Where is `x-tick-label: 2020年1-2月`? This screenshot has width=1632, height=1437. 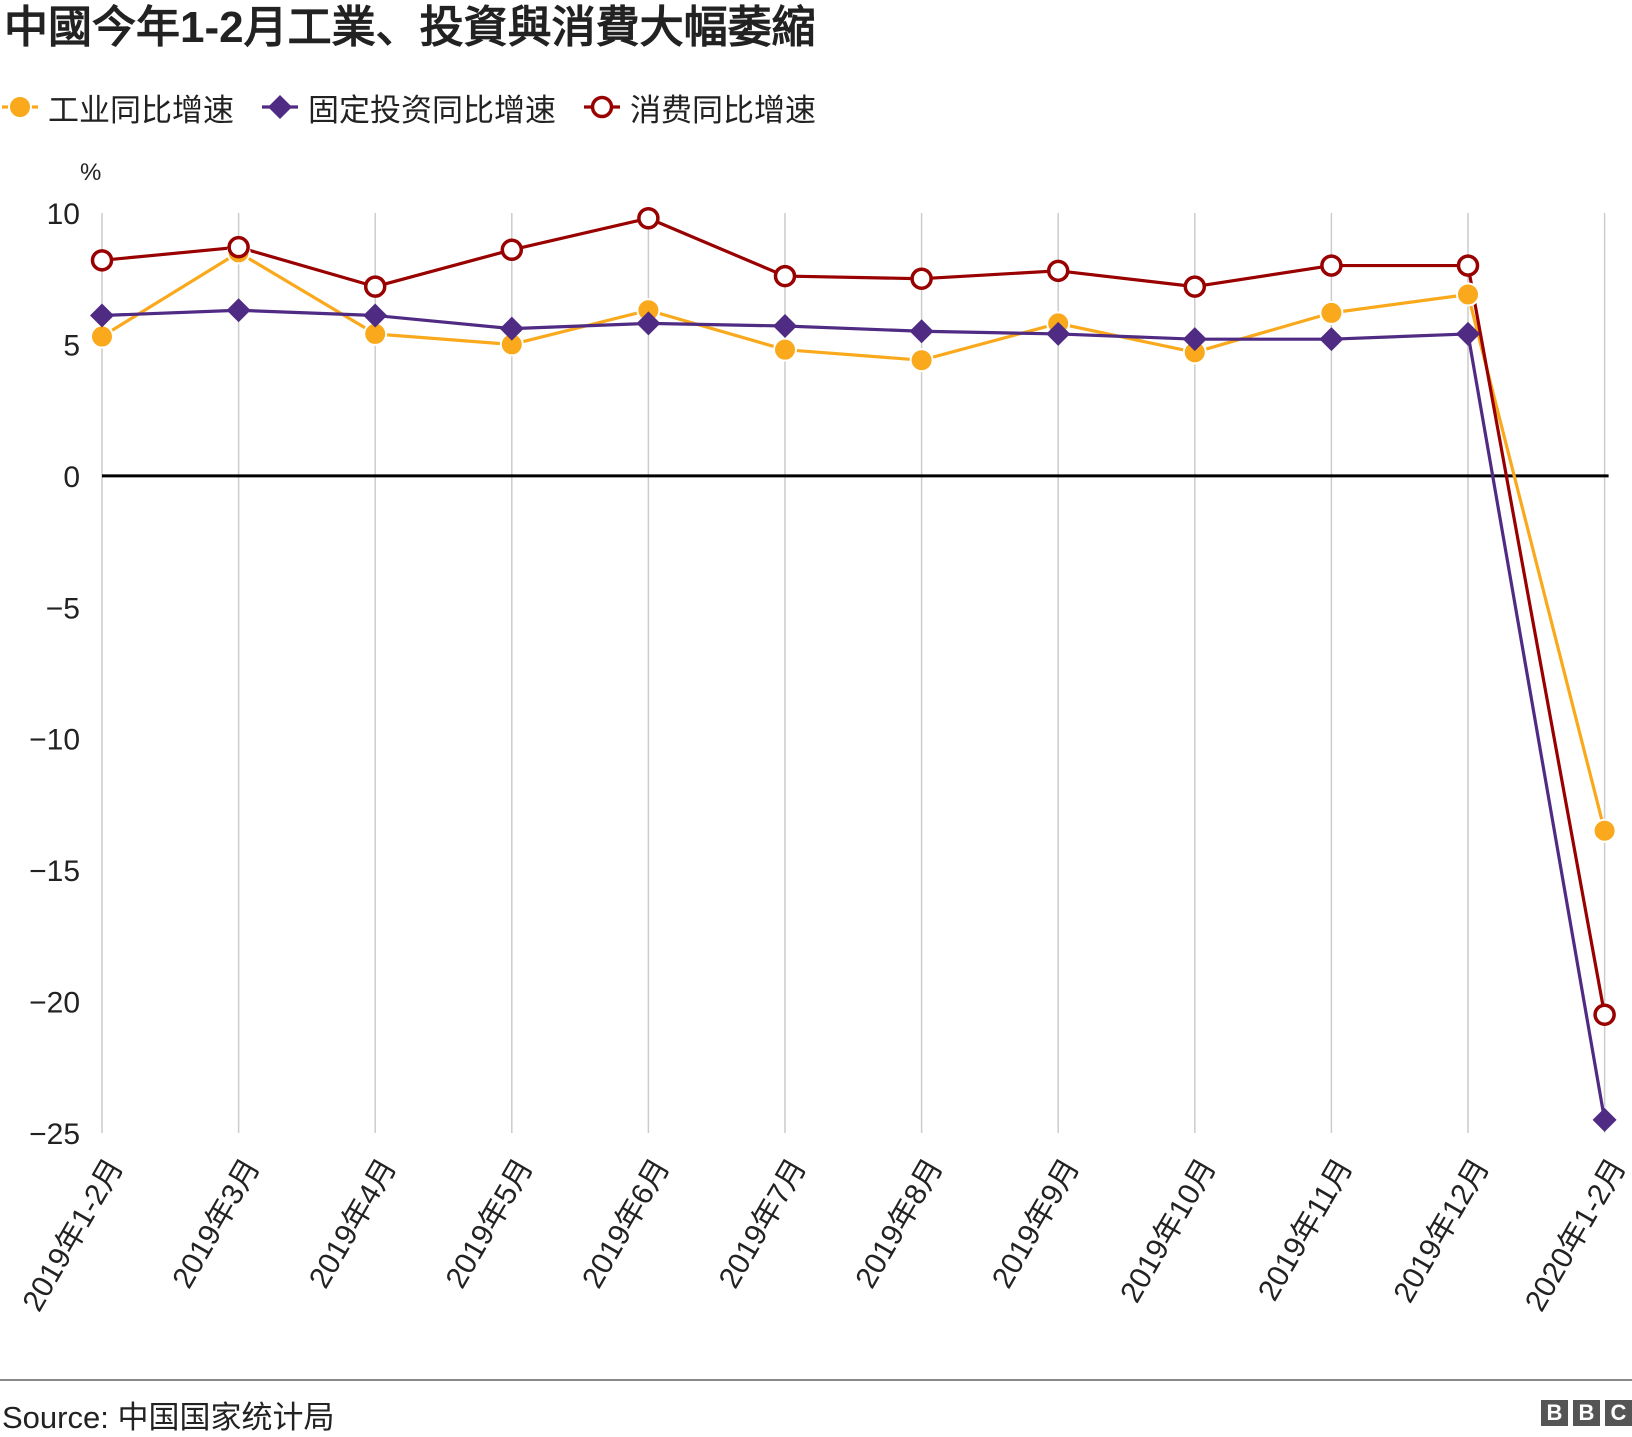 x-tick-label: 2020年1-2月 is located at coordinates (1575, 1235).